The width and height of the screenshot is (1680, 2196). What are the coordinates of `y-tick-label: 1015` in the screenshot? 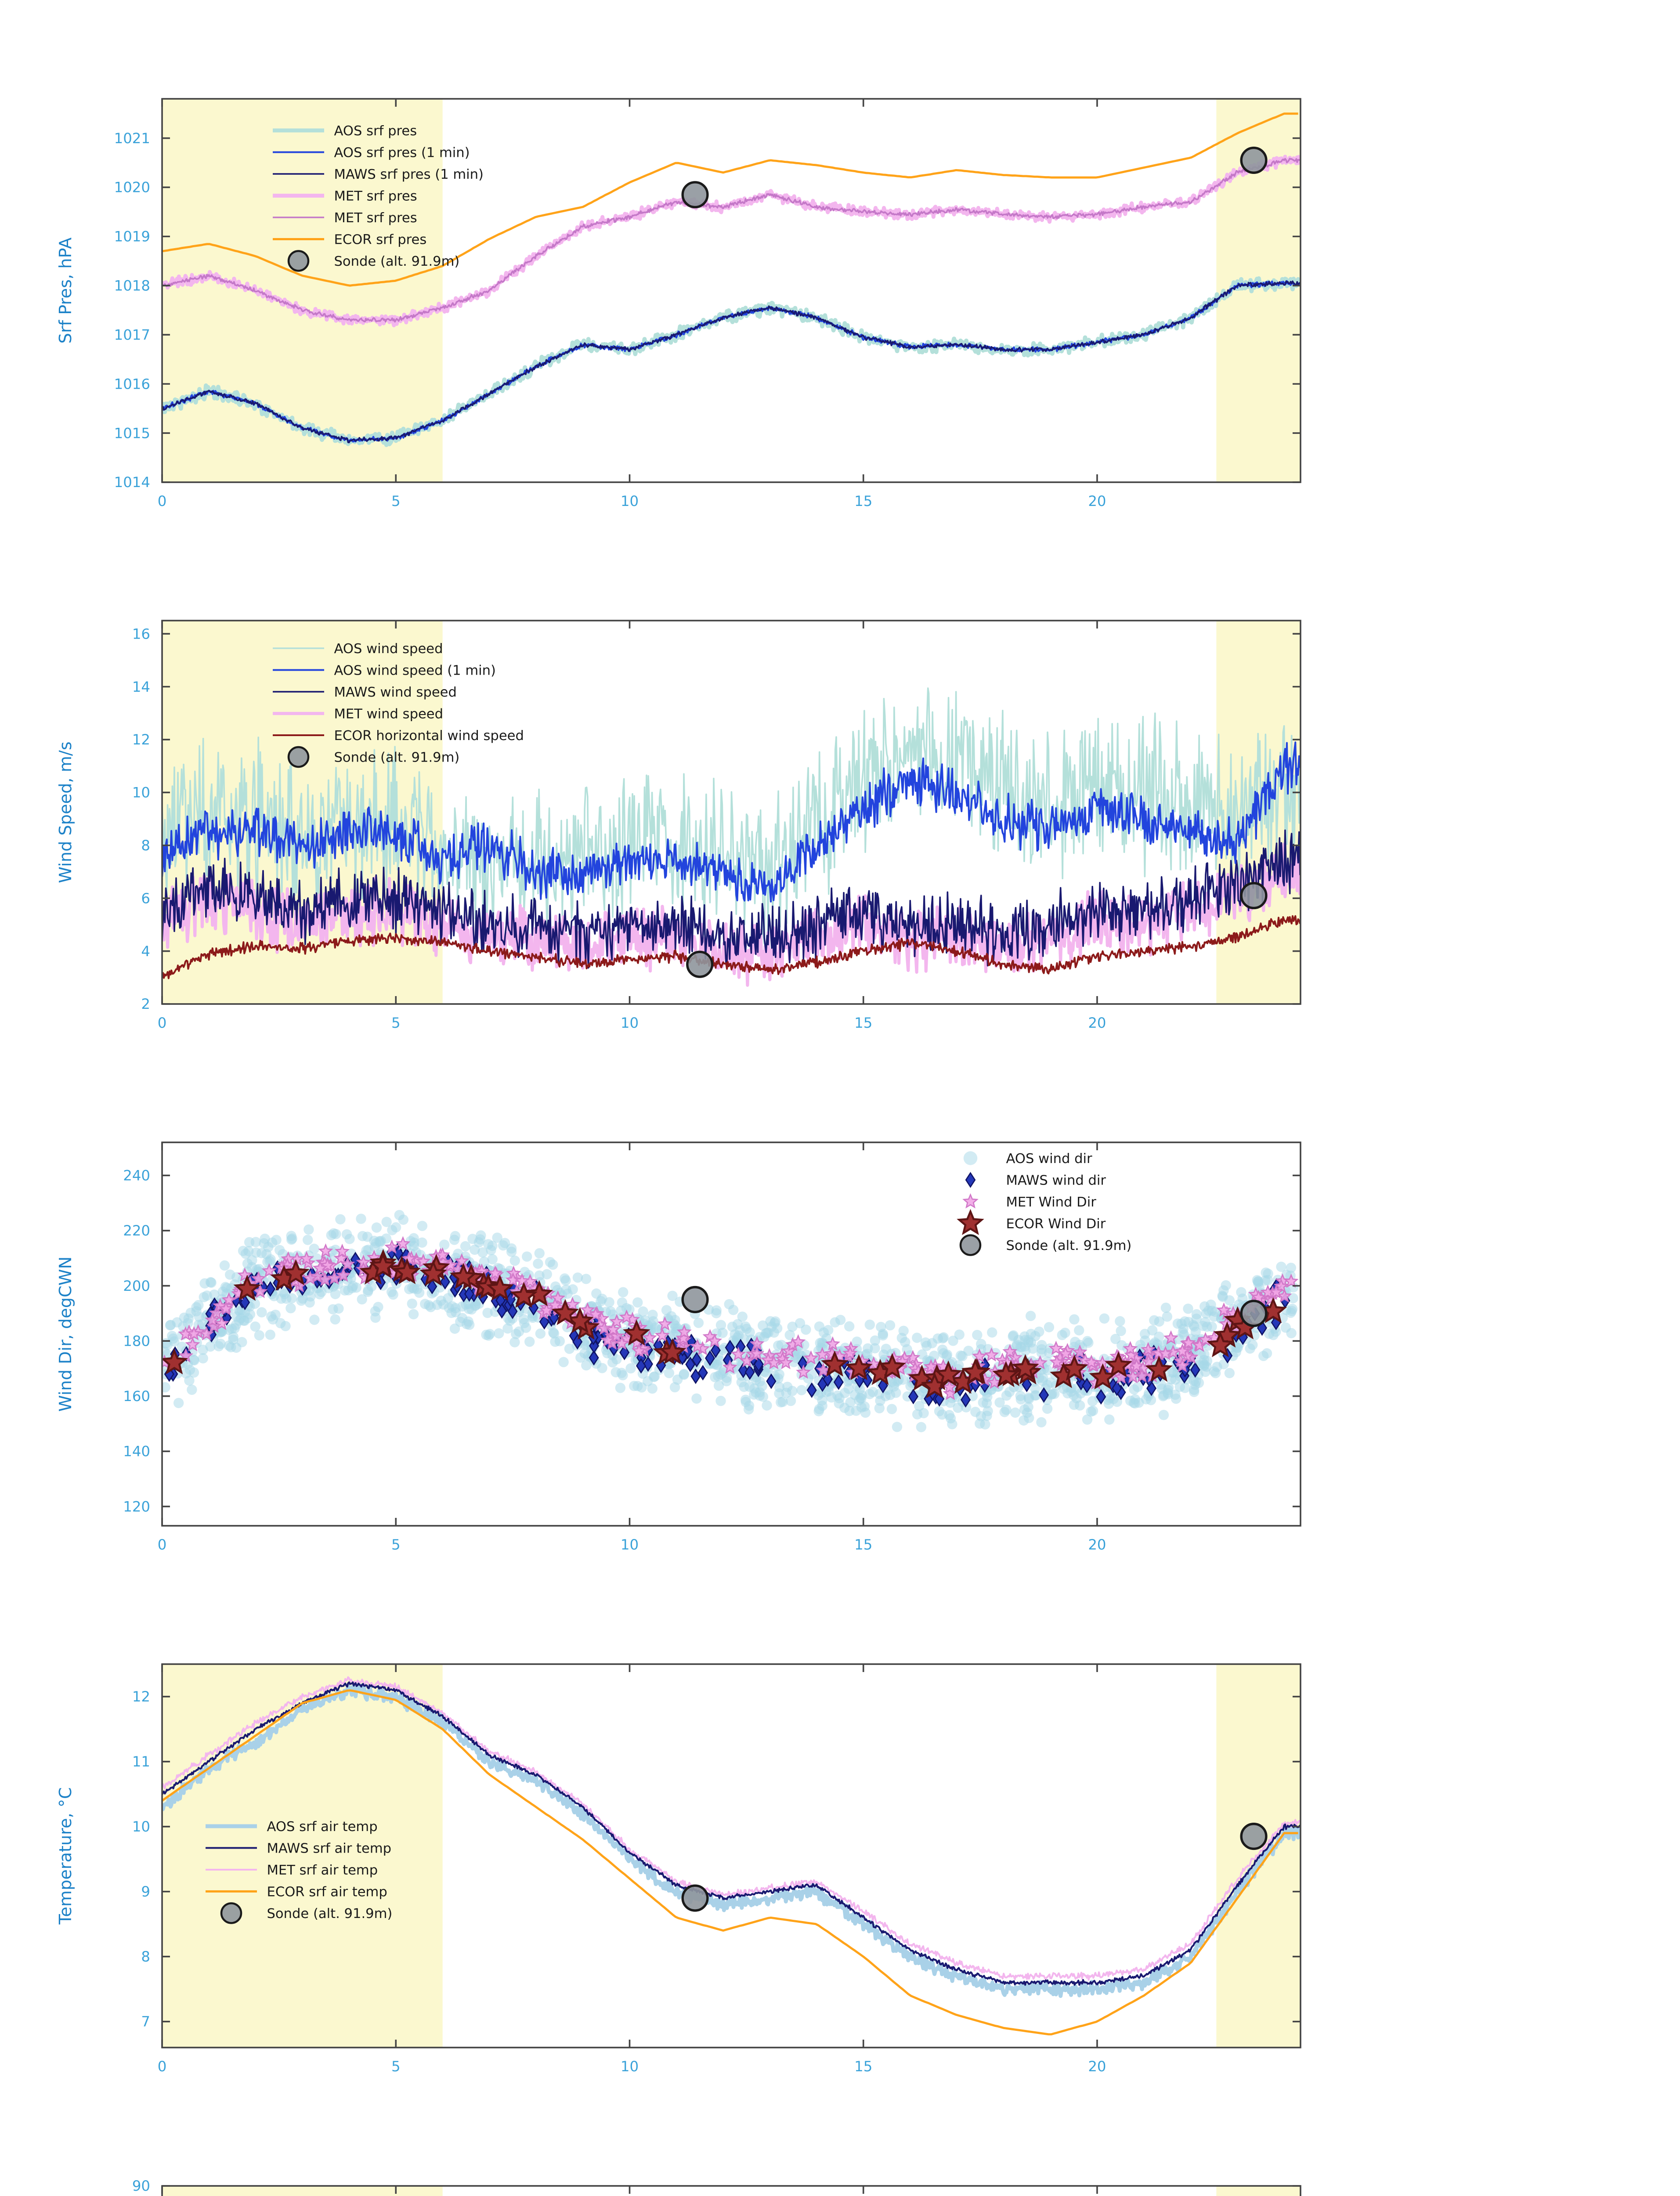 It's located at (132, 433).